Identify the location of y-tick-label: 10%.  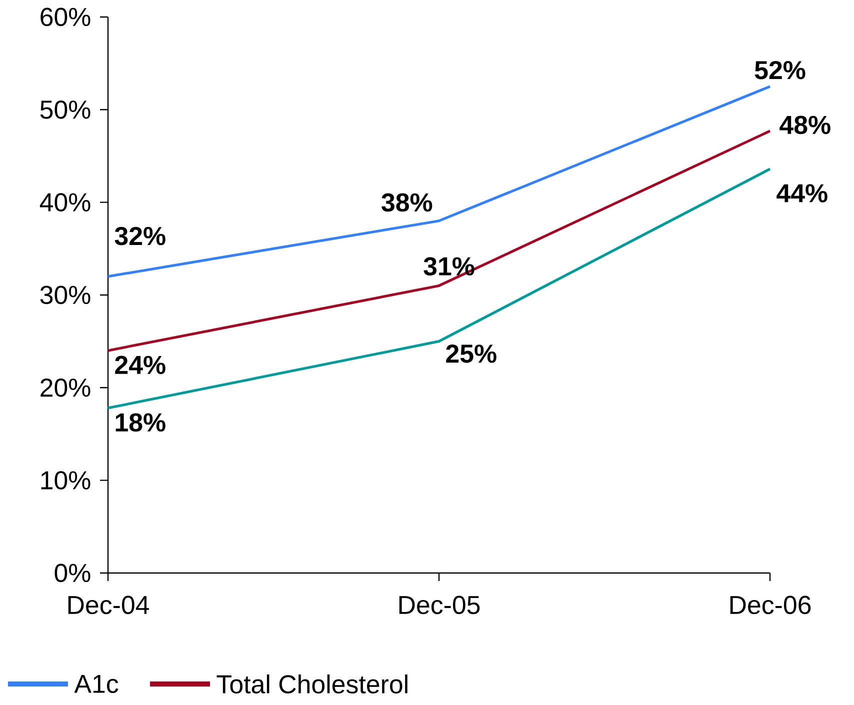
(65, 480).